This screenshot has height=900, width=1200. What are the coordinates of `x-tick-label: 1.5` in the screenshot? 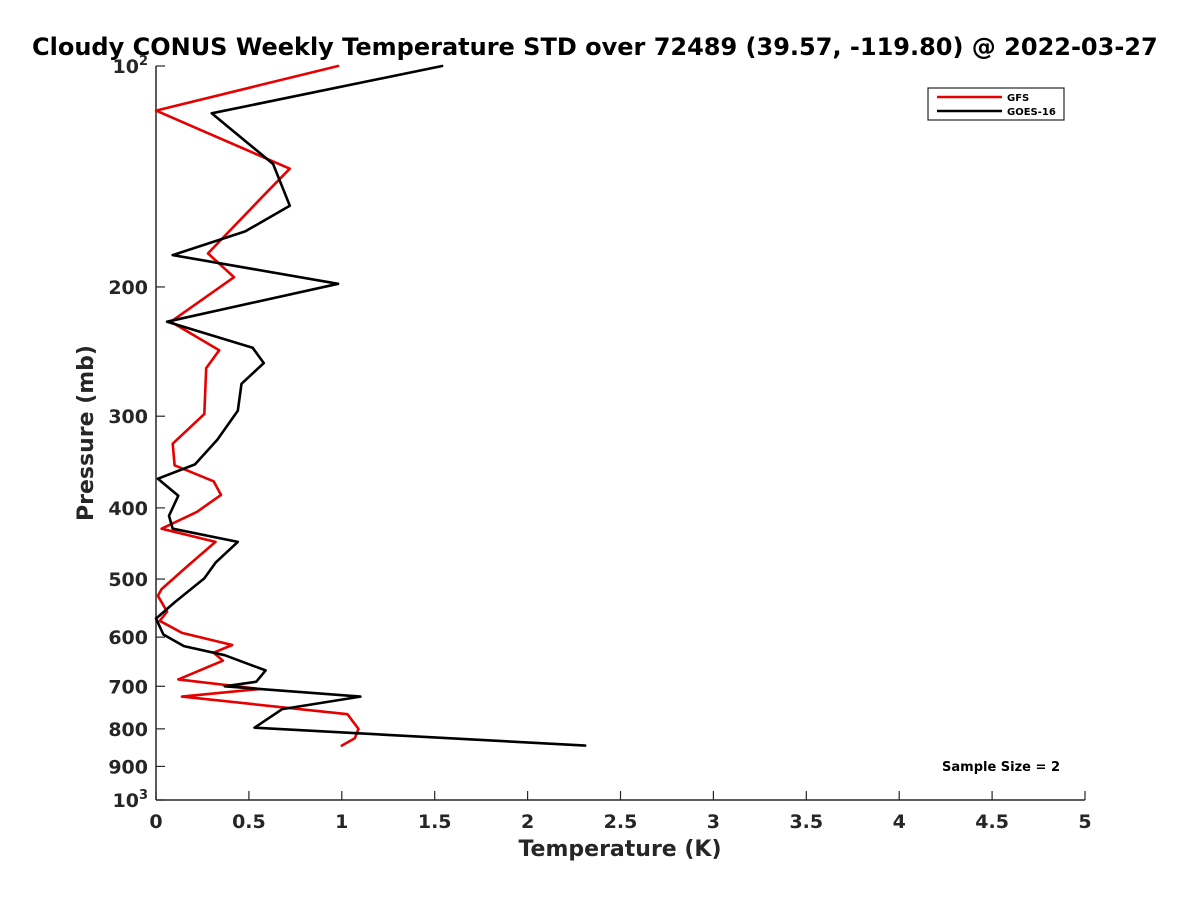 It's located at (435, 822).